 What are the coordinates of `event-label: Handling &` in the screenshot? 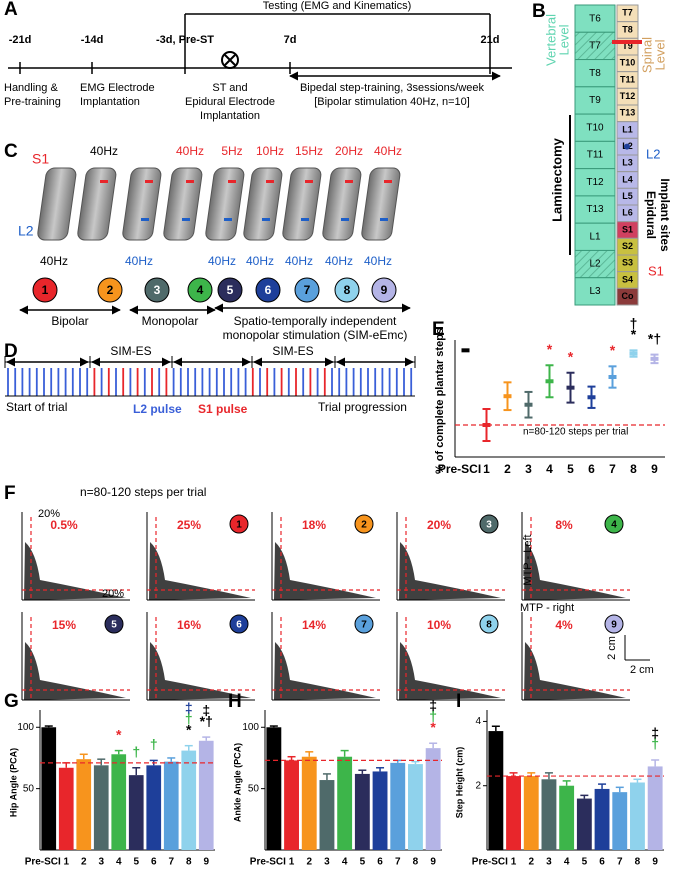 It's located at (31, 88).